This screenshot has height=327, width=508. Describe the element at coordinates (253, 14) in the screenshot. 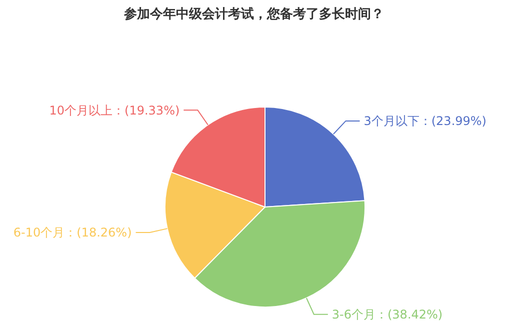

I see `chart-title: 参加今年中级会计考试，您备考了多长时间？` at that location.